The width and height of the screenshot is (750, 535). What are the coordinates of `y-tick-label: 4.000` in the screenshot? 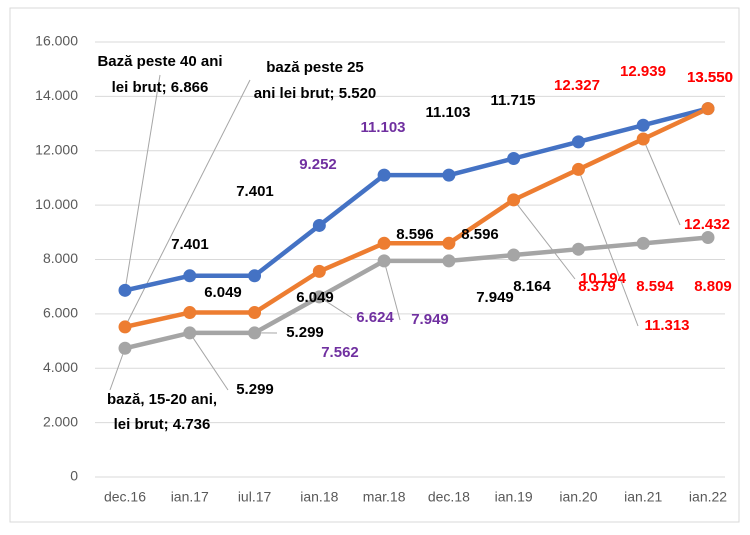 It's located at (60, 367).